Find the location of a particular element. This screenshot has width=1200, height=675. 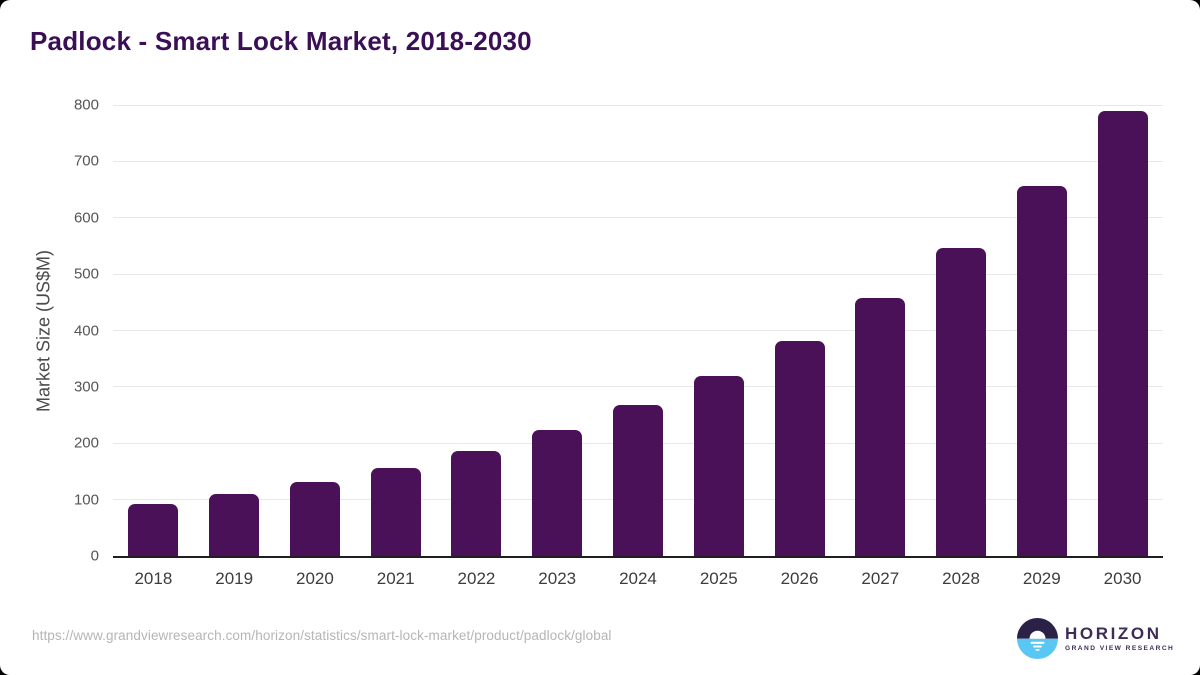

bar-slot-2020: 2020 is located at coordinates (315, 346).